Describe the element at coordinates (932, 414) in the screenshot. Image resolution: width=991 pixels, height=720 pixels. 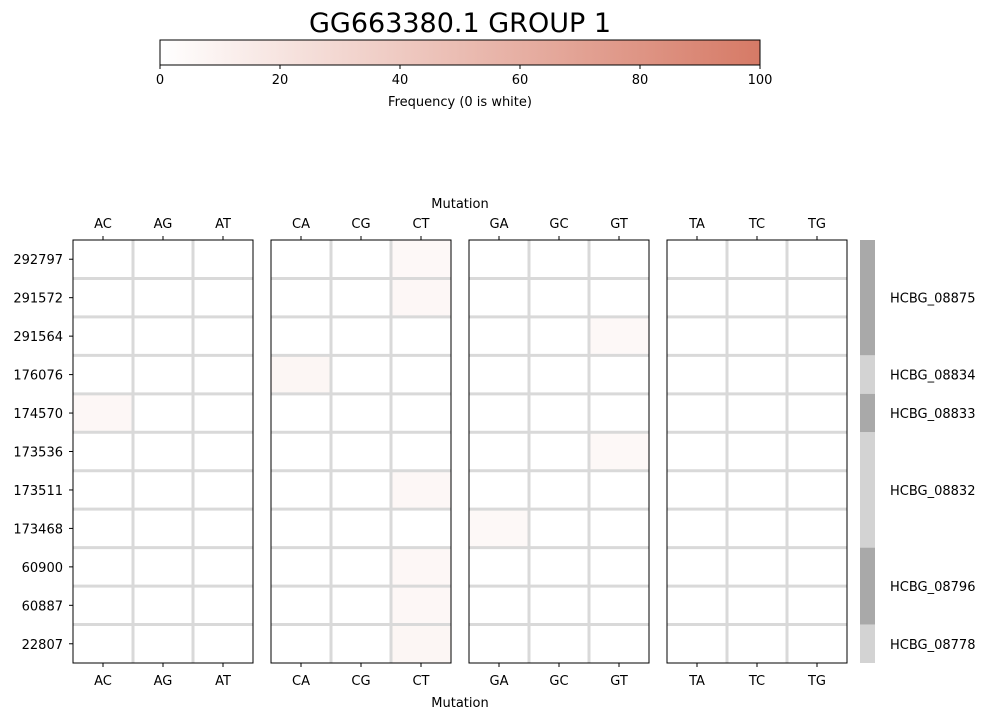
I see `gene-group-label: HCBG_08833` at that location.